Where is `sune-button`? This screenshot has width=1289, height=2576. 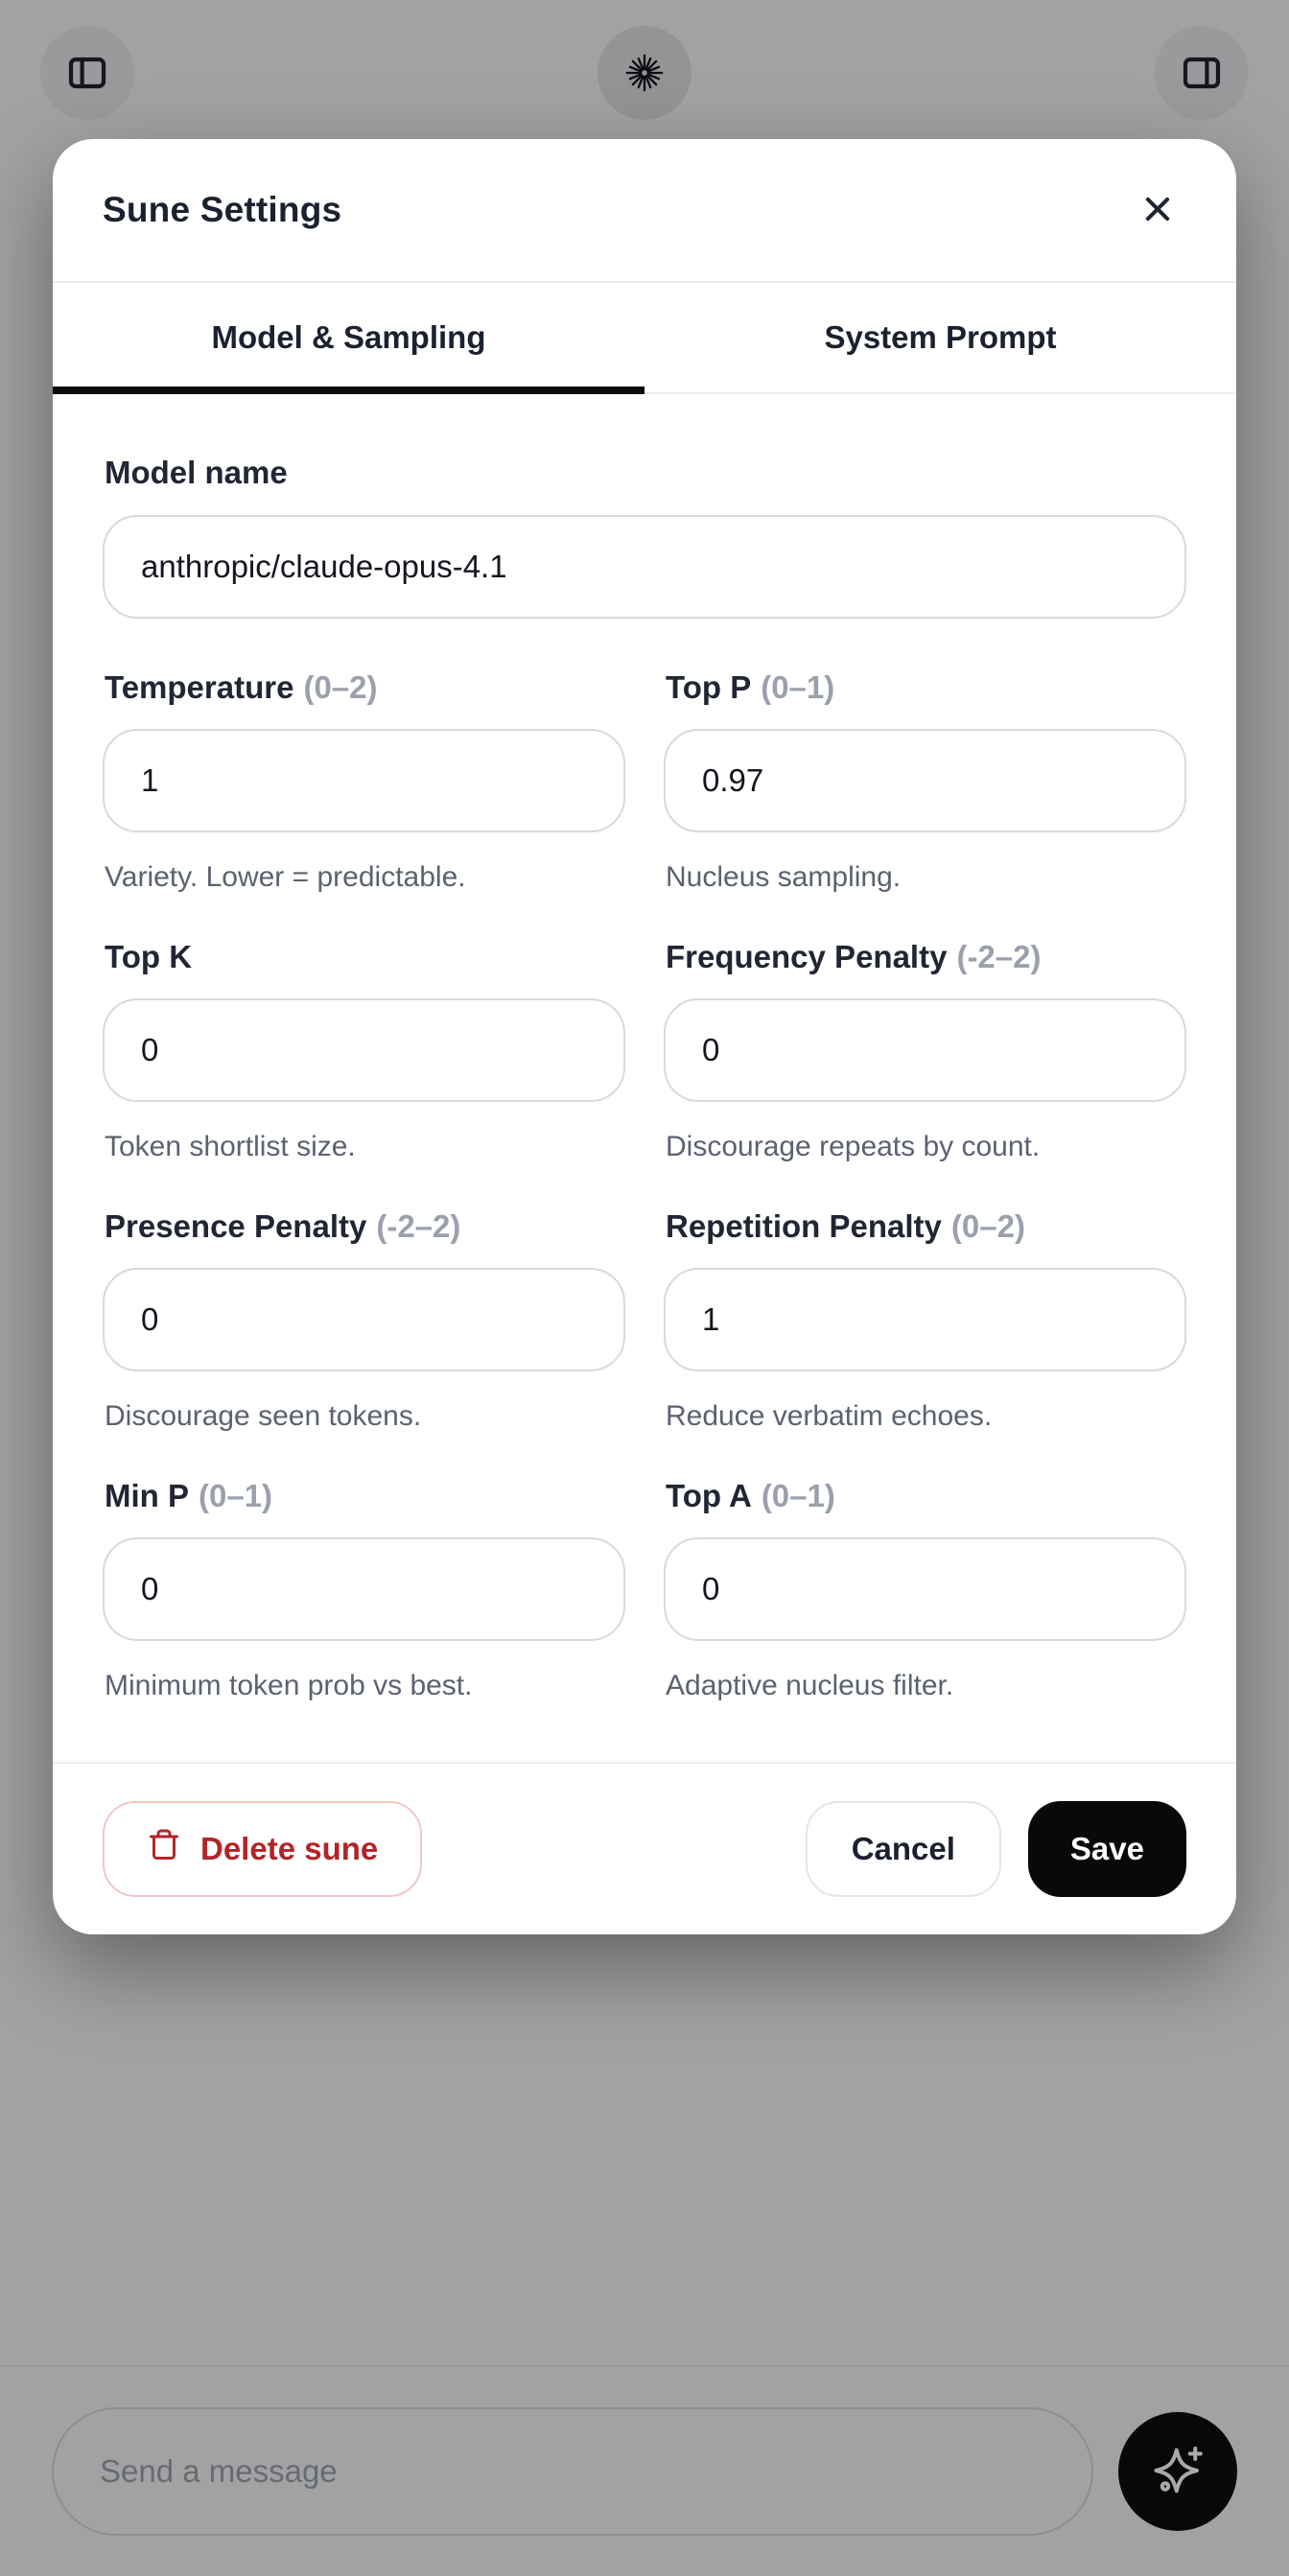 sune-button is located at coordinates (1177, 2471).